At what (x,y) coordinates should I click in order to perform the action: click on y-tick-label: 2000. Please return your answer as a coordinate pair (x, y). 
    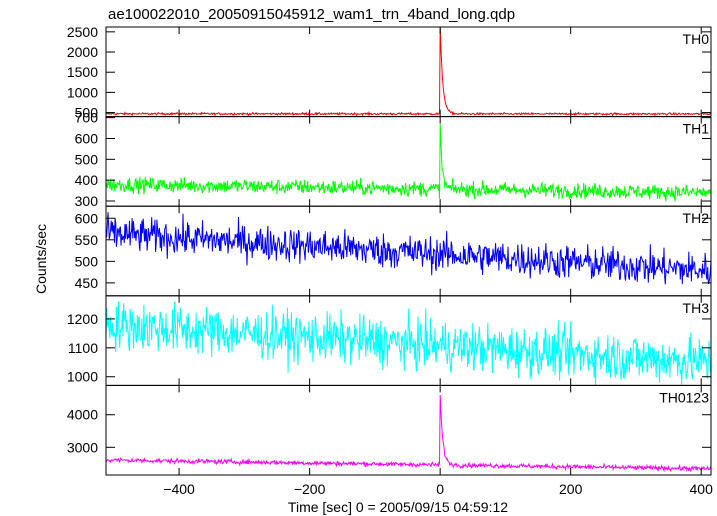
    Looking at the image, I should click on (82, 52).